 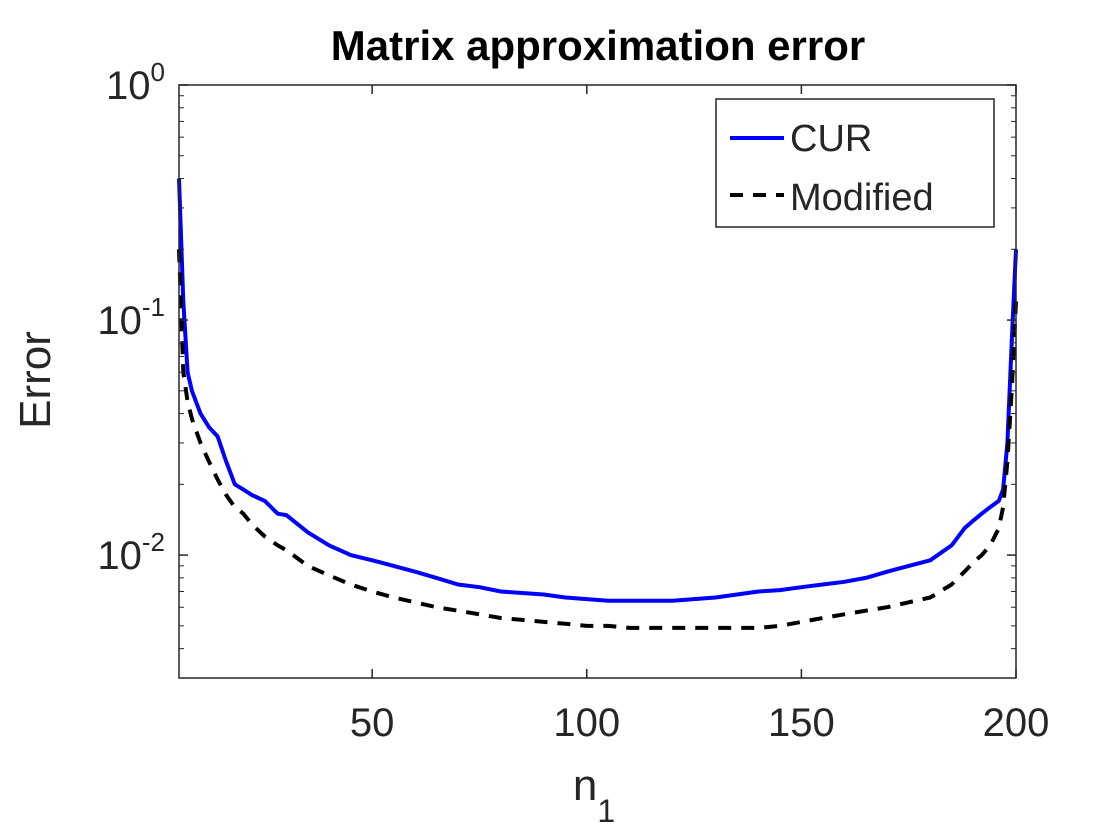 I want to click on y-axis-label: Error, so click(x=35, y=380).